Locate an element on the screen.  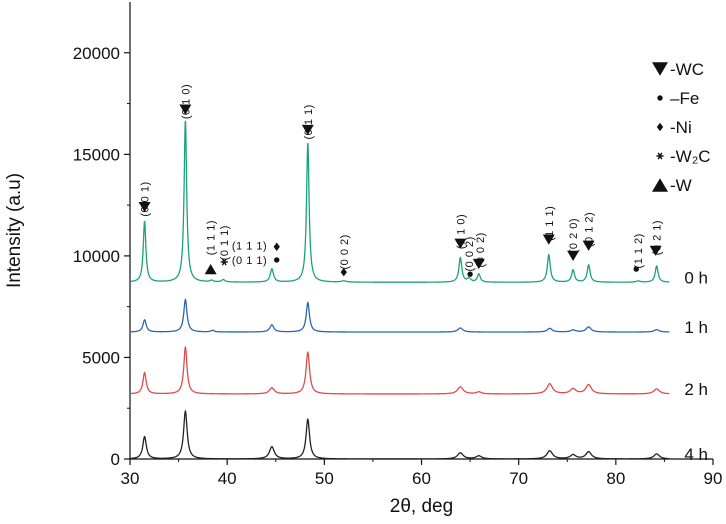
series-label: 0 h is located at coordinates (696, 277).